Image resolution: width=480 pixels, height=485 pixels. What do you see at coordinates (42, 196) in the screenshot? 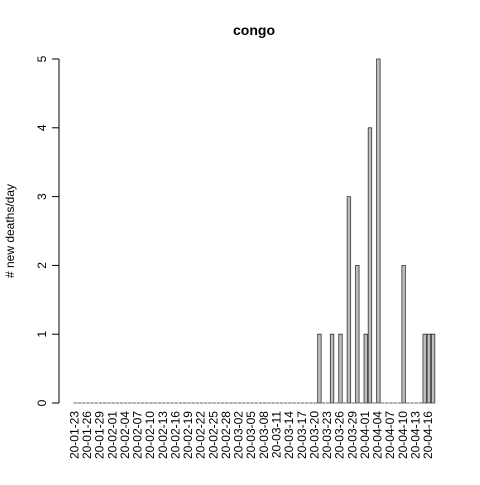
I see `y-tick-label: 3` at bounding box center [42, 196].